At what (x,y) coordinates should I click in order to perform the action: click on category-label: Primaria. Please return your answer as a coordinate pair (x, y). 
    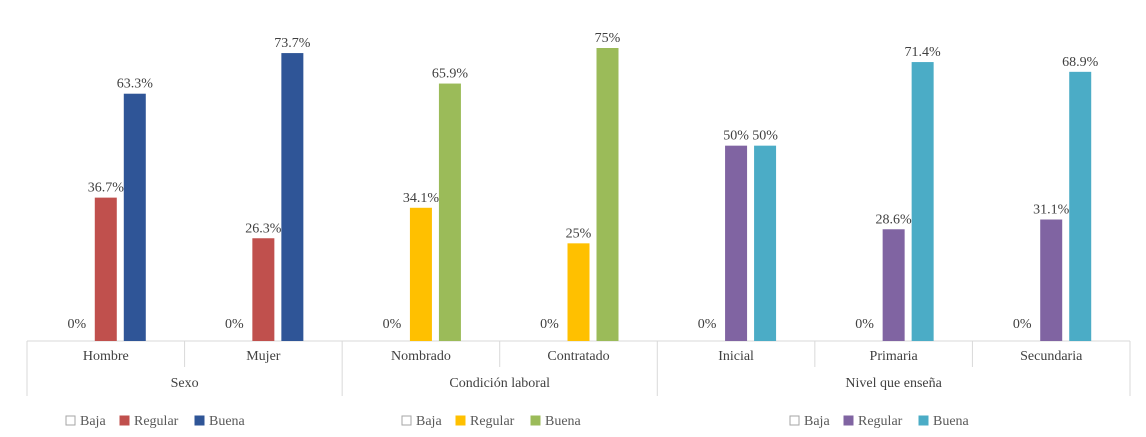
    Looking at the image, I should click on (894, 356).